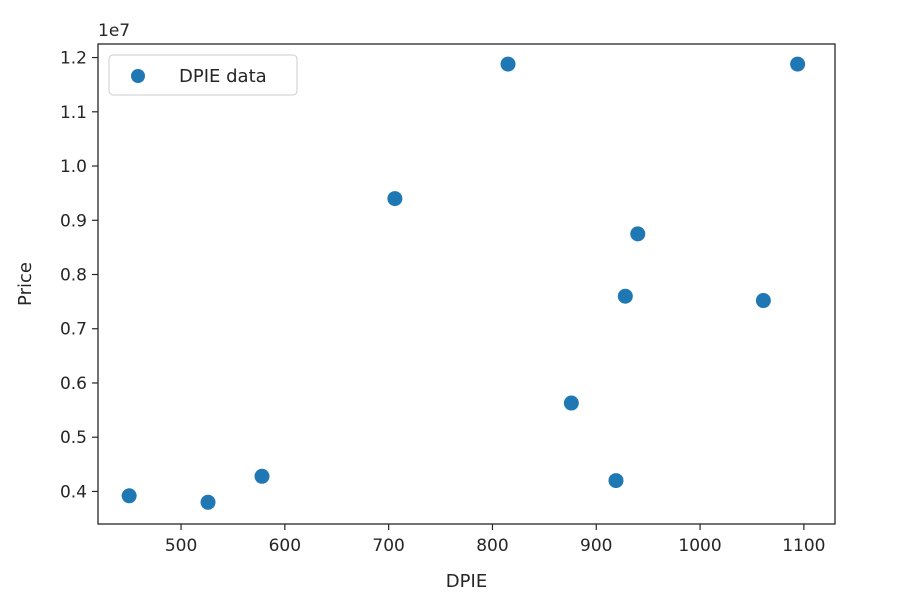 The width and height of the screenshot is (898, 613). What do you see at coordinates (803, 546) in the screenshot?
I see `x-tick-label: 1100` at bounding box center [803, 546].